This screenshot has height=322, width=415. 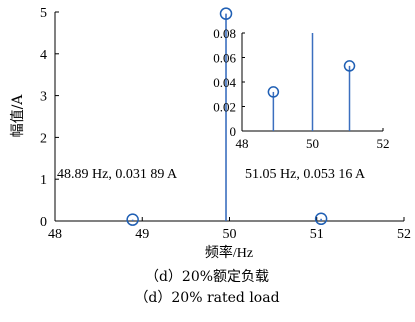 What do you see at coordinates (230, 234) in the screenshot?
I see `x-tick-label: 50` at bounding box center [230, 234].